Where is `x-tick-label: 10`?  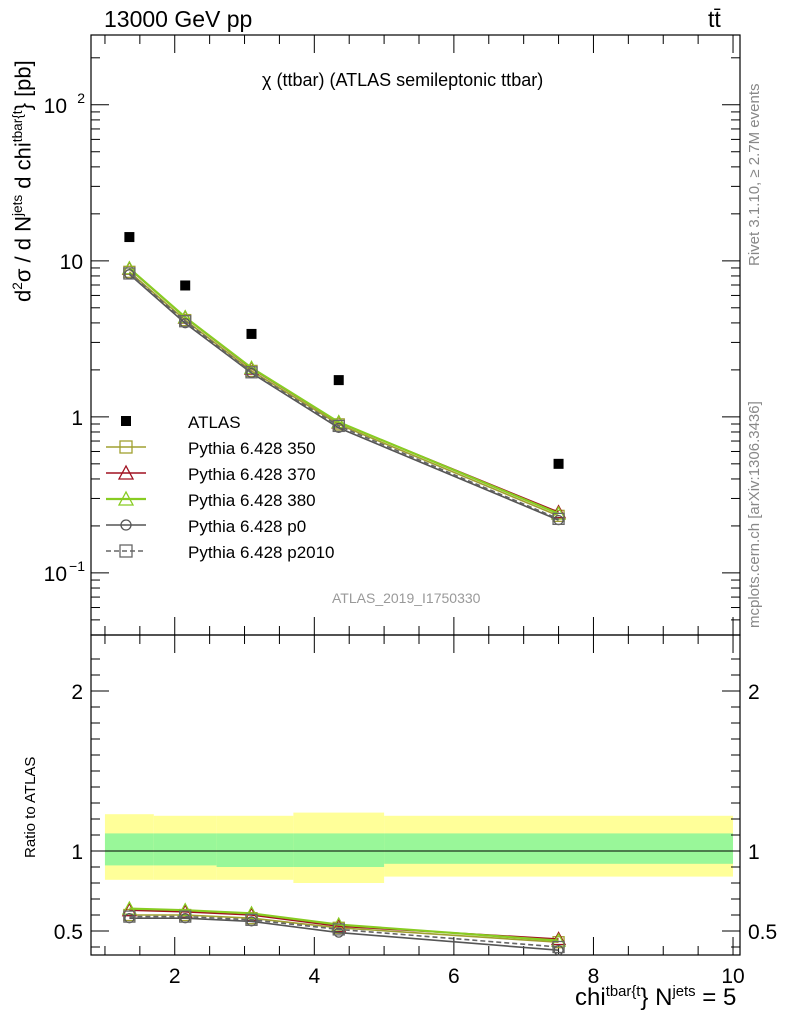
x-tick-label: 10 is located at coordinates (732, 976).